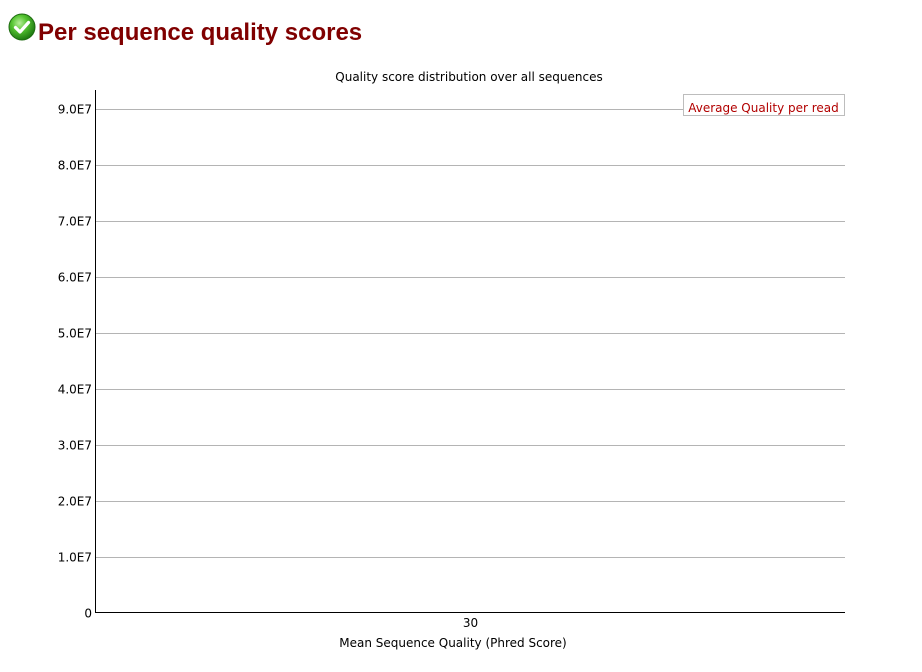  Describe the element at coordinates (75, 334) in the screenshot. I see `y-tick-label: 5.0E7` at that location.